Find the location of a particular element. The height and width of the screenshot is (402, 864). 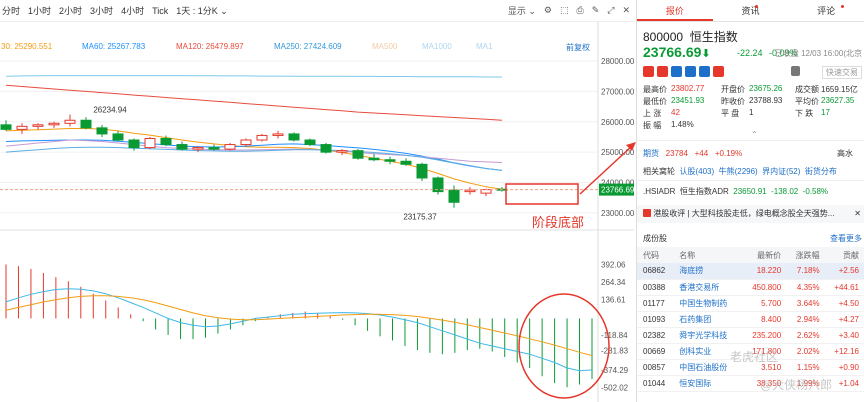

tab-quote-label: 报价 is located at coordinates (674, 11).